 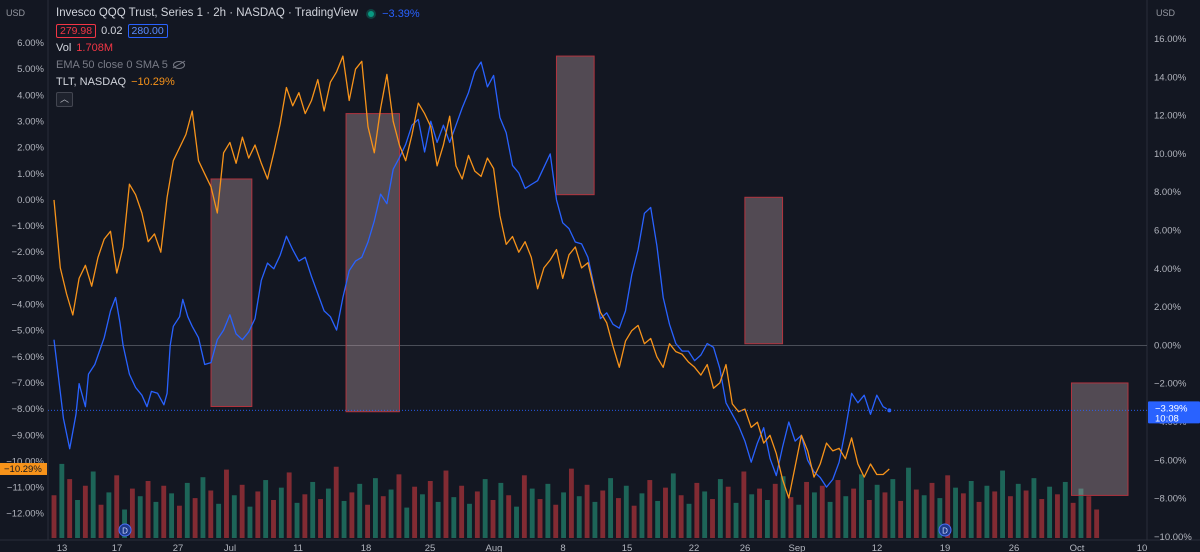 What do you see at coordinates (430, 547) in the screenshot?
I see `x-axis-tick: 25` at bounding box center [430, 547].